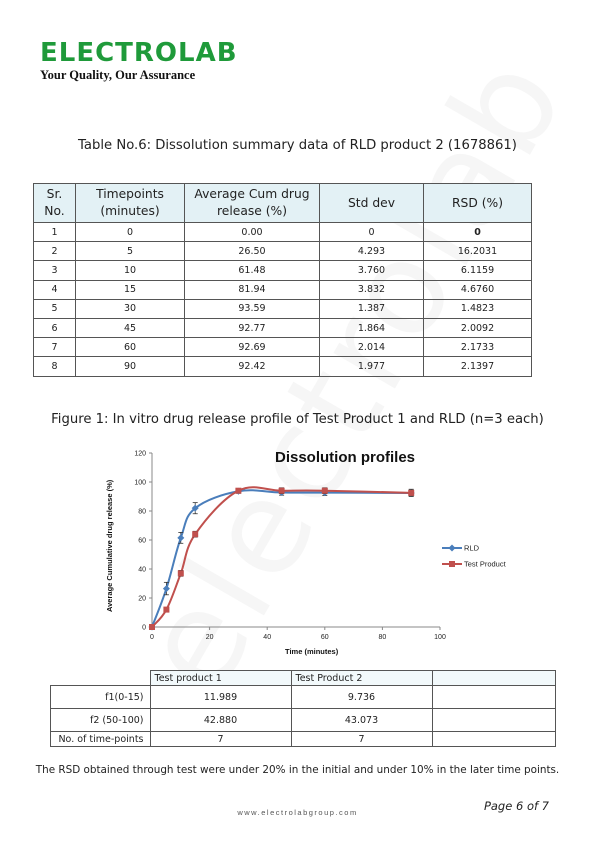 This screenshot has width=595, height=842. I want to click on chart-xlabel: Time (minutes), so click(312, 651).